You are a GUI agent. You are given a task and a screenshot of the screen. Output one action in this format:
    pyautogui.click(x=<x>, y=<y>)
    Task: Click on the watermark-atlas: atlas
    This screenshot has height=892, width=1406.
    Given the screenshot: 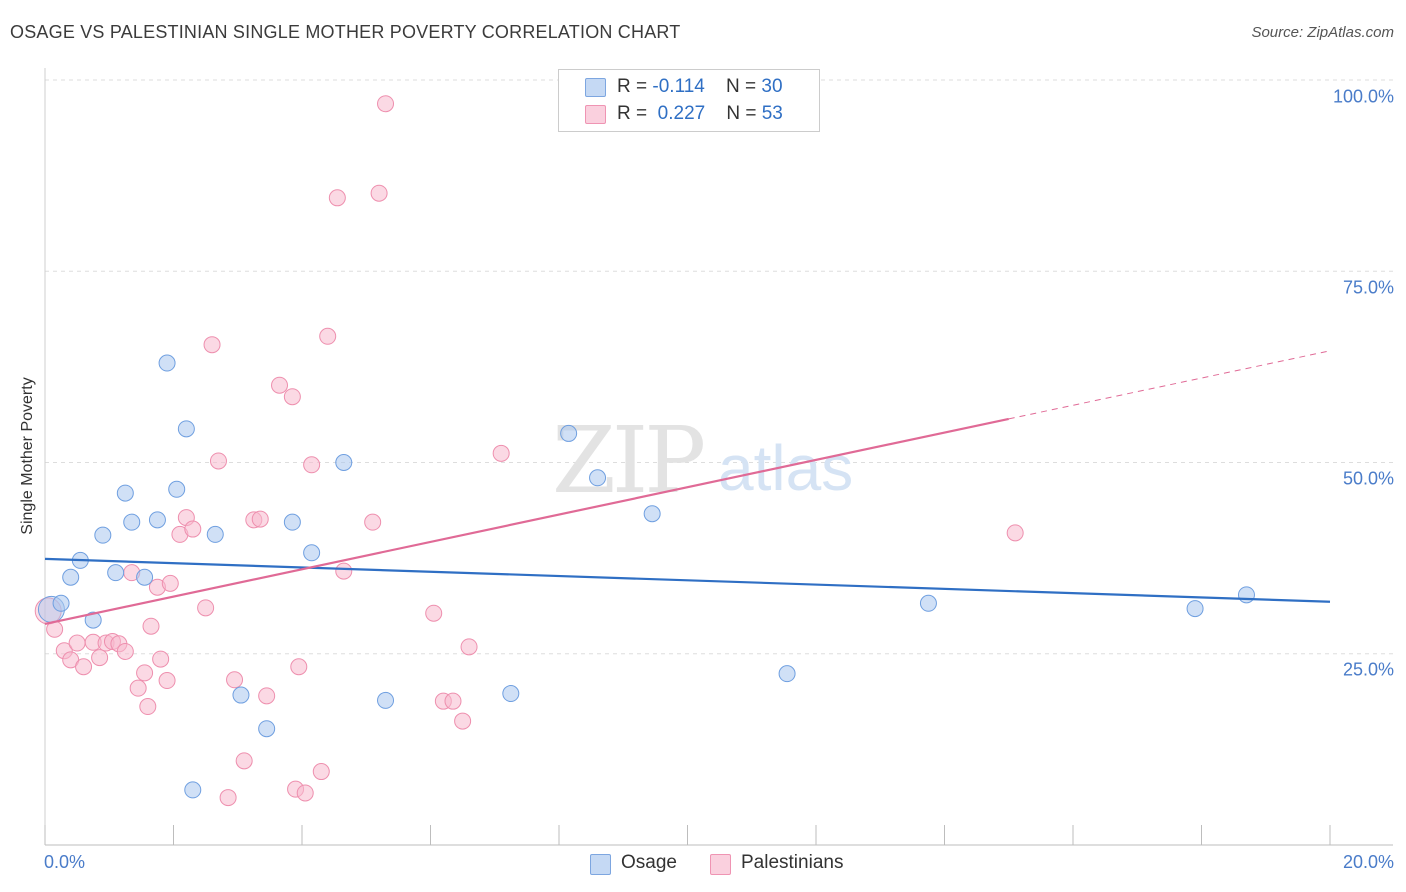 What is the action you would take?
    pyautogui.click(x=785, y=468)
    